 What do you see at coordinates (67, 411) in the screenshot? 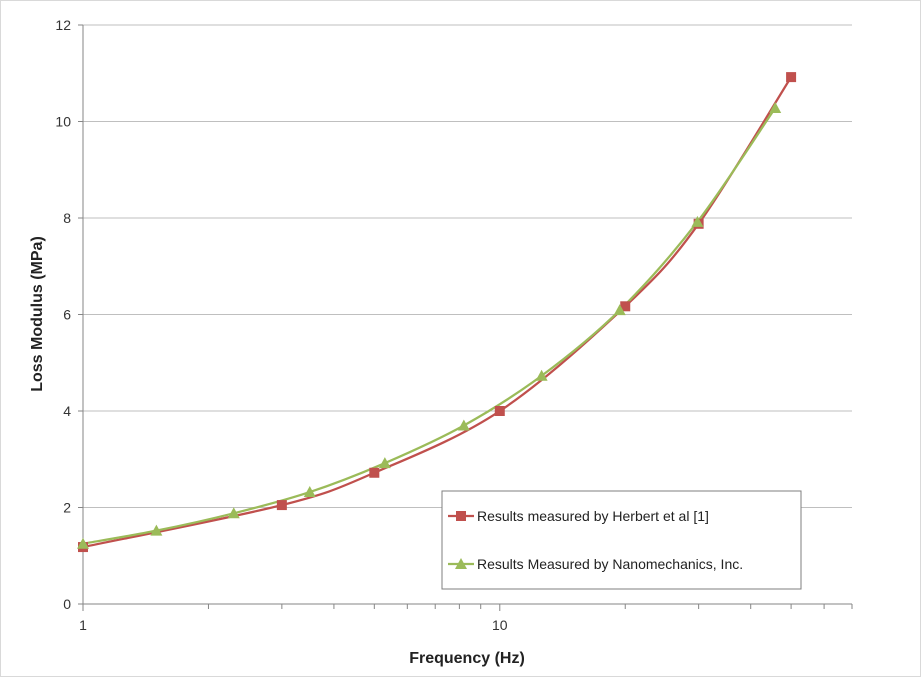
I see `y-tick-label: 4` at bounding box center [67, 411].